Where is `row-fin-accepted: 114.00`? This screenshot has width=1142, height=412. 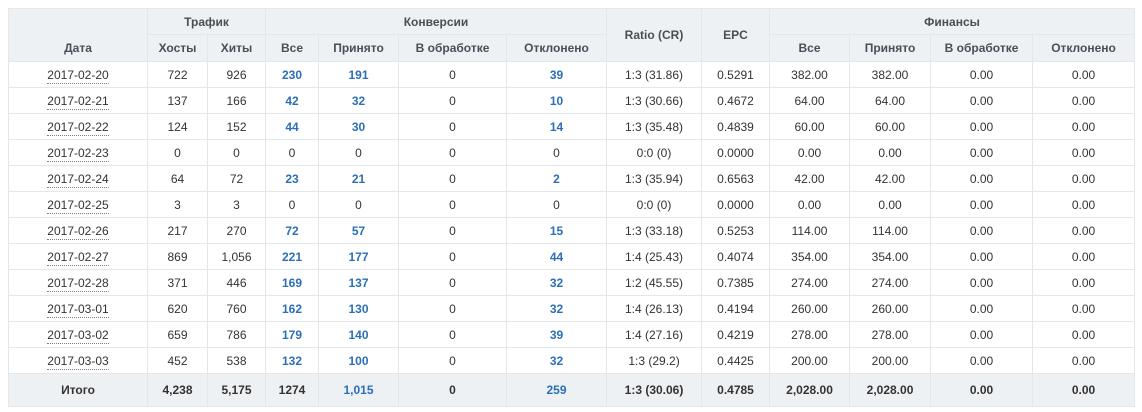 row-fin-accepted: 114.00 is located at coordinates (890, 230).